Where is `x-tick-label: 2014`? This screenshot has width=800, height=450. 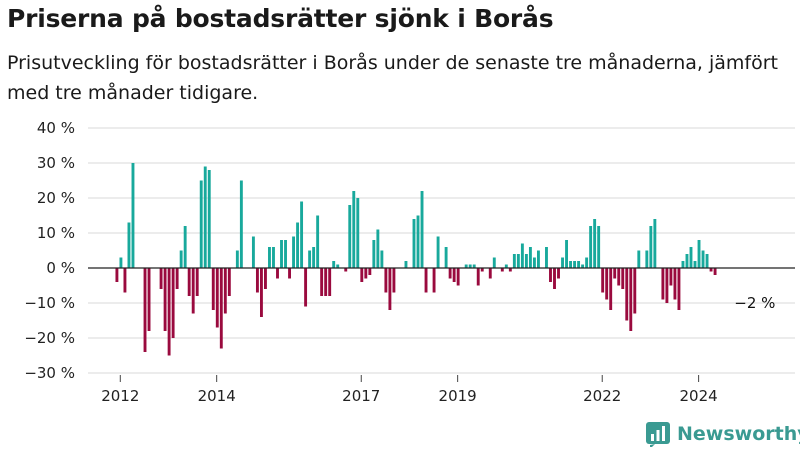
x-tick-label: 2014 is located at coordinates (217, 396).